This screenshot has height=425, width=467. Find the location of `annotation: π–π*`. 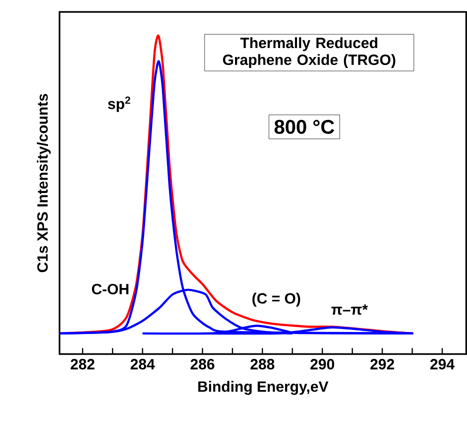

annotation: π–π* is located at coordinates (349, 310).